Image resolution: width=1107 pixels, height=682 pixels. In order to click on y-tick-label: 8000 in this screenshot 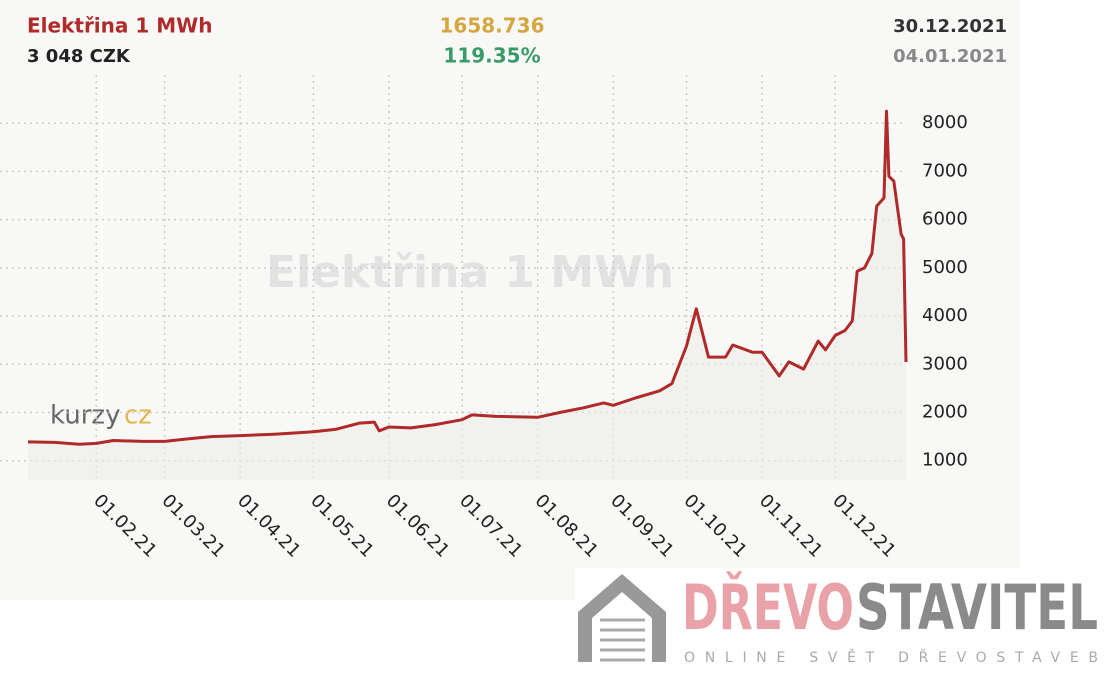, I will do `click(945, 122)`.